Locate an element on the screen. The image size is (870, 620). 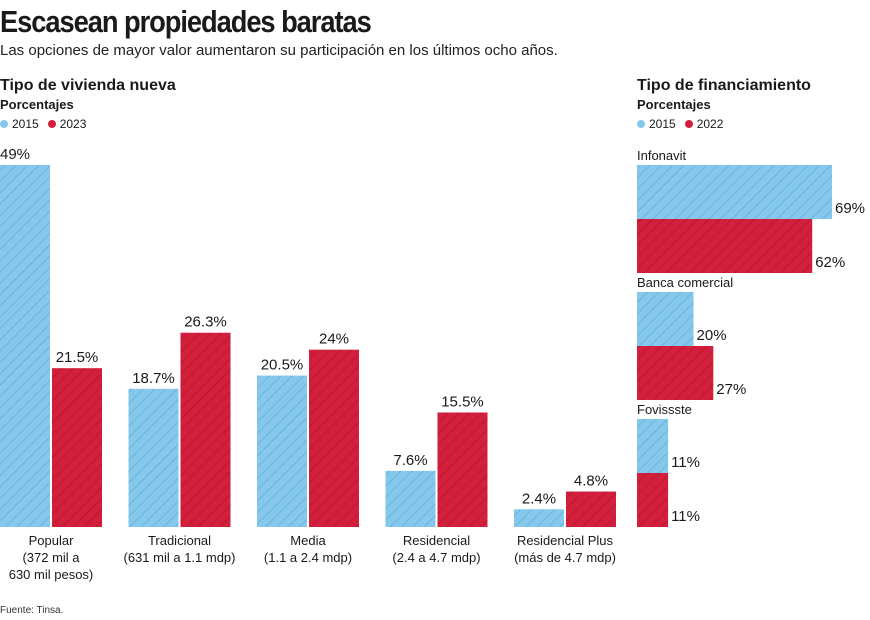
chart-title: Escasean propiedades baratas is located at coordinates (186, 21).